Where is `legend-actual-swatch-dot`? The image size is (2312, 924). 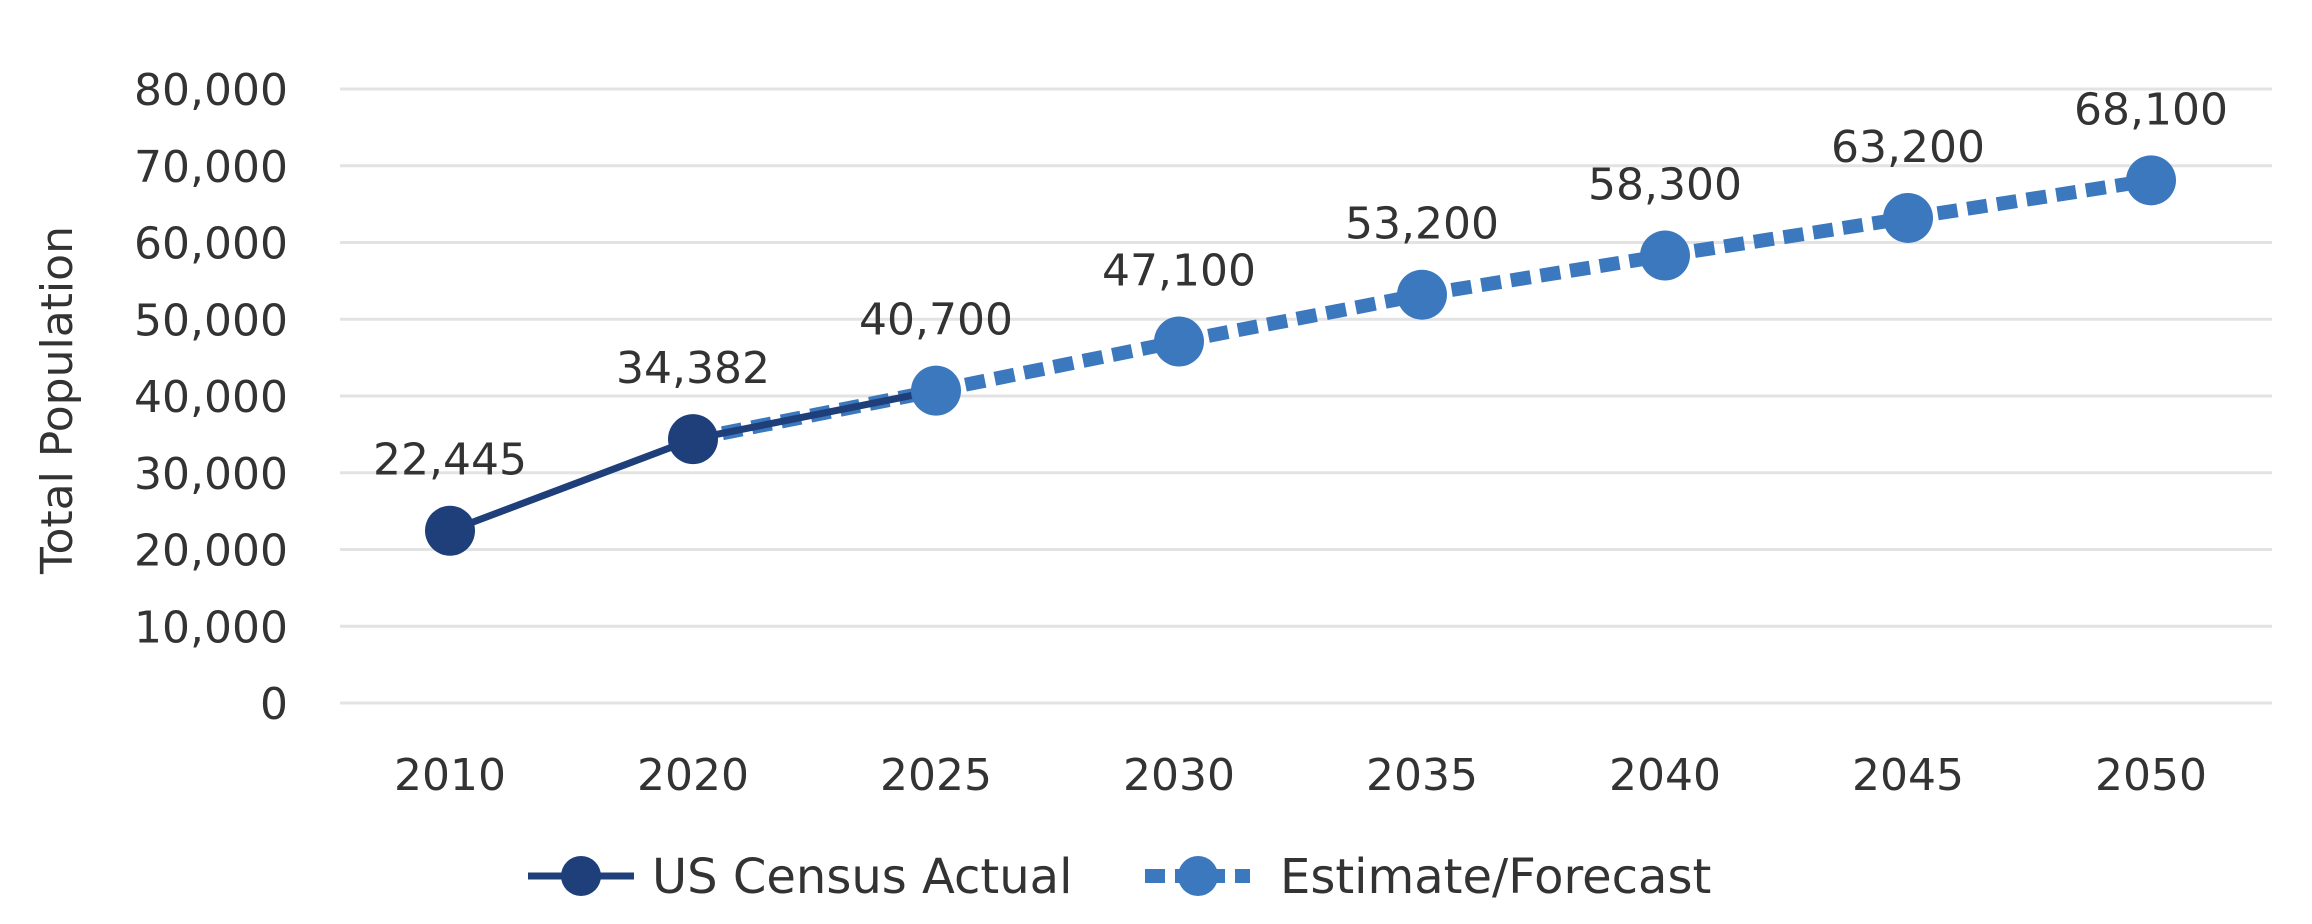 legend-actual-swatch-dot is located at coordinates (581, 876).